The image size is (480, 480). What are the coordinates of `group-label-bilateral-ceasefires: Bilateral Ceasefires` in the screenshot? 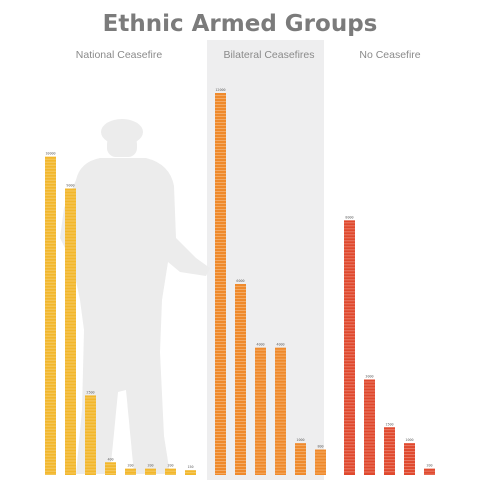 It's located at (268, 55).